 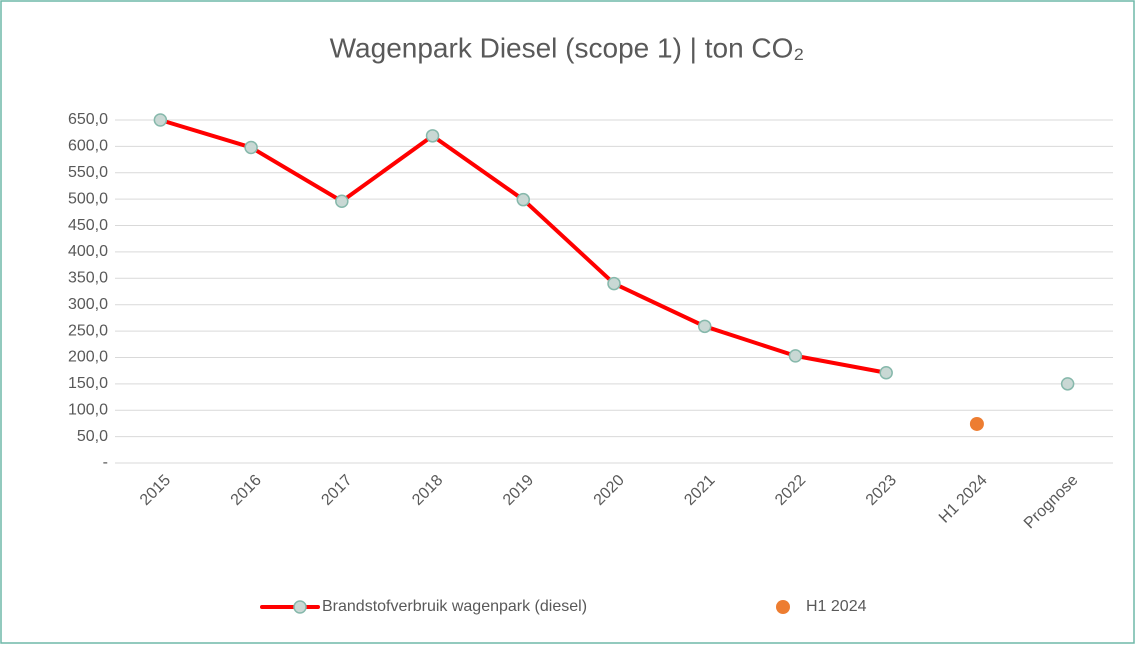 What do you see at coordinates (836, 606) in the screenshot?
I see `legend-label: H1 2024` at bounding box center [836, 606].